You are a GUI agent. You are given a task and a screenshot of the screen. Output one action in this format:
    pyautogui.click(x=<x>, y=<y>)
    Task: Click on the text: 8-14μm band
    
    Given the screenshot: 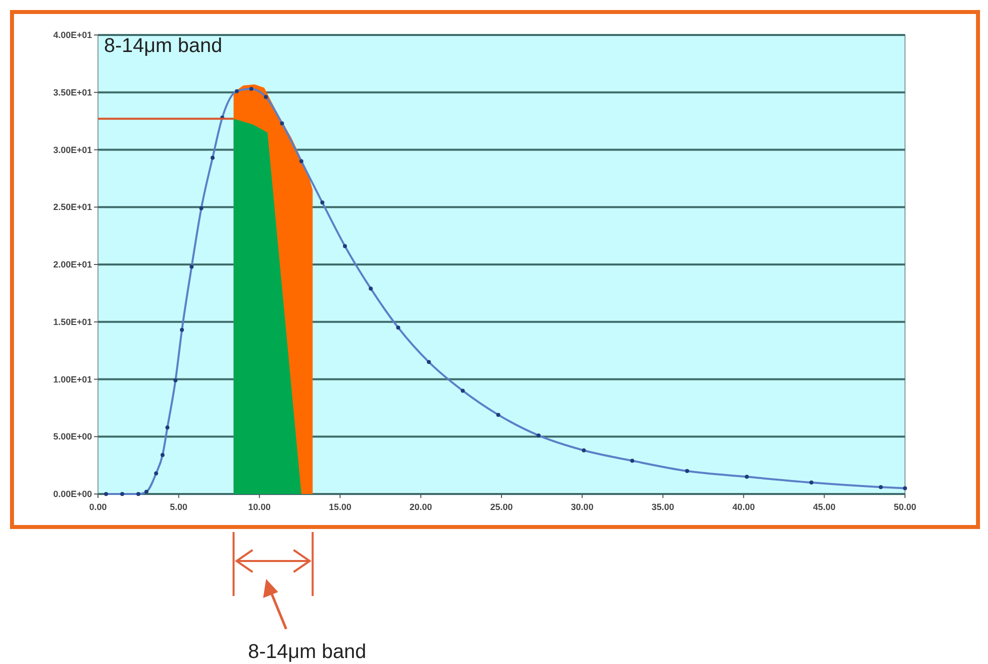 What is the action you would take?
    pyautogui.click(x=307, y=652)
    